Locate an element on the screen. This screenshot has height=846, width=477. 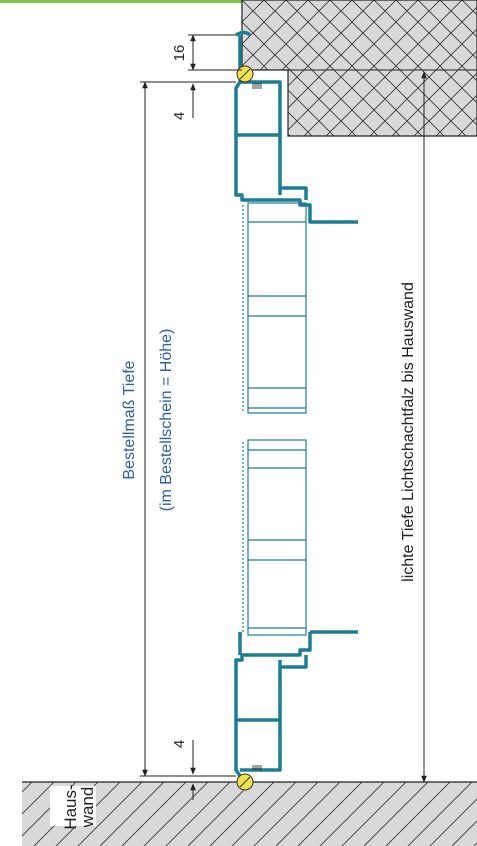
accent-bar is located at coordinates (131, 1).